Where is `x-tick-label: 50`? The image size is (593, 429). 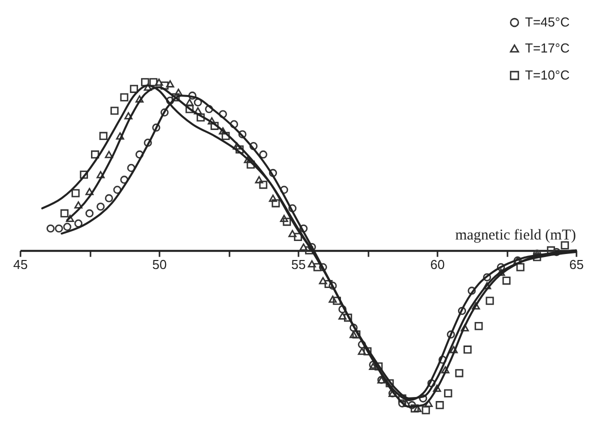
x-tick-label: 50 is located at coordinates (159, 264).